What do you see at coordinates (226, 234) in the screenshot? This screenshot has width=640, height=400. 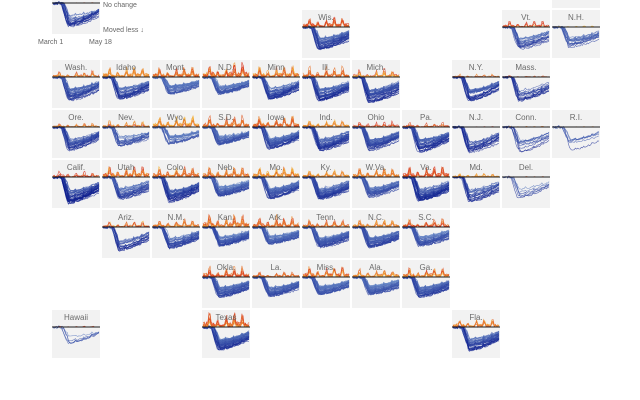 I see `state-panel-kan: Kan.` at bounding box center [226, 234].